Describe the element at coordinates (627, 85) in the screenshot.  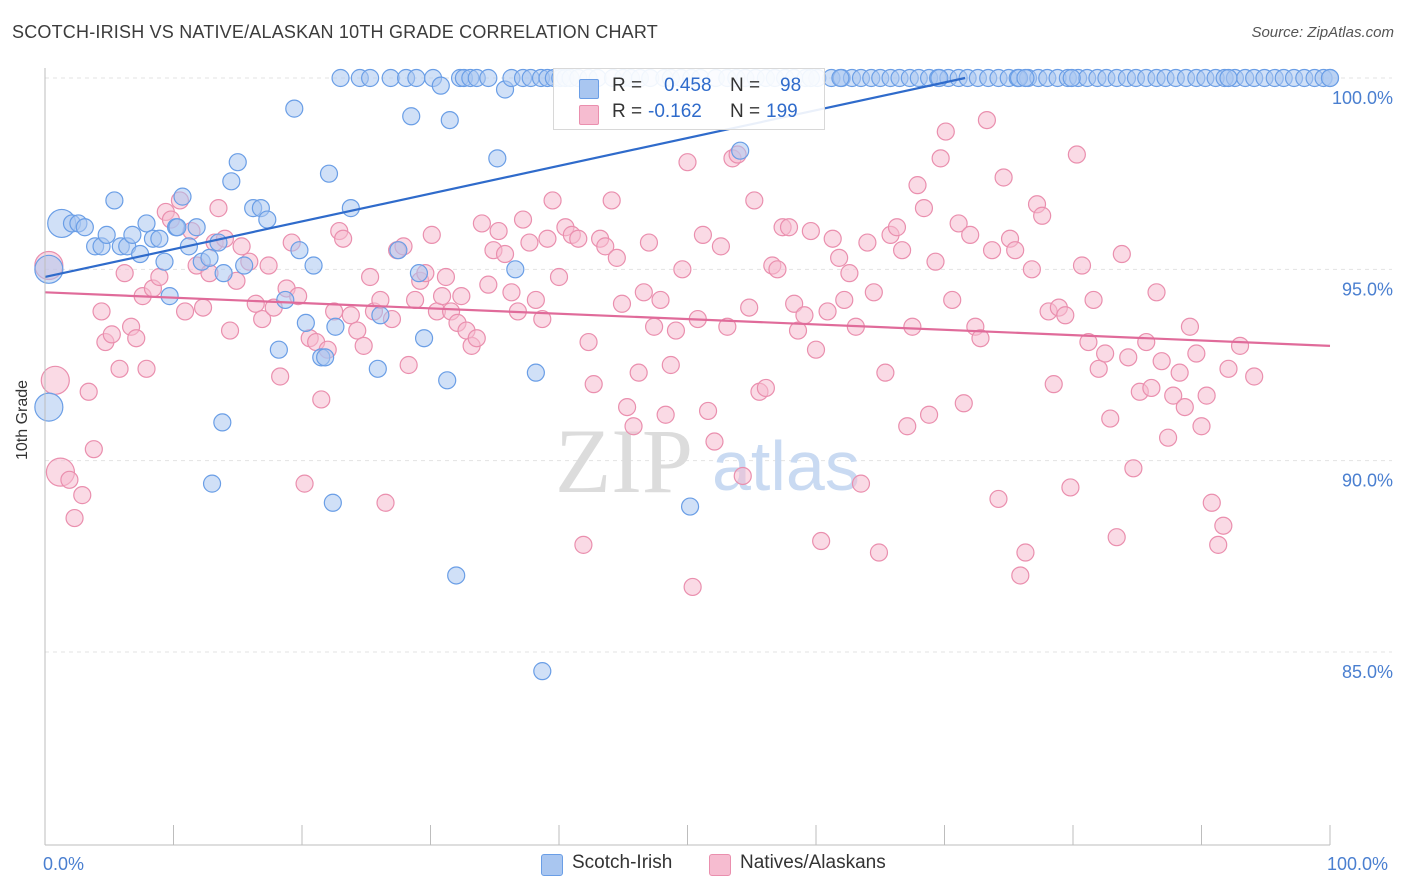
I see `legend-r-label: R =` at that location.